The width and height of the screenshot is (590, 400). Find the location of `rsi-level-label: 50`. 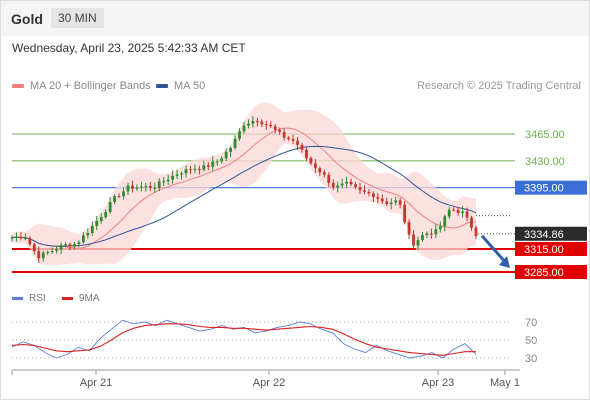

rsi-level-label: 50 is located at coordinates (531, 341).